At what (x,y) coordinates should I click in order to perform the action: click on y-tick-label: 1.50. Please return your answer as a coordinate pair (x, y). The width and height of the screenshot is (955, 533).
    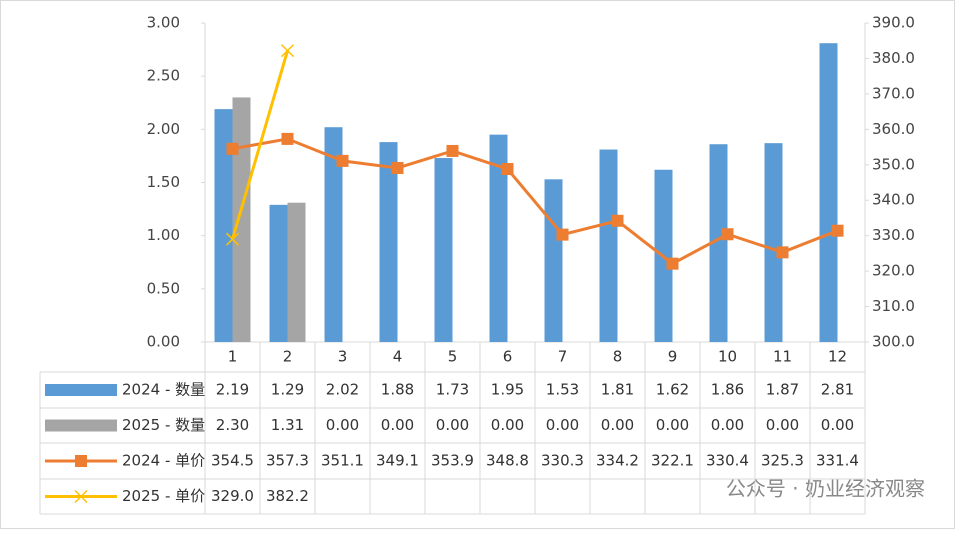
    Looking at the image, I should click on (163, 182).